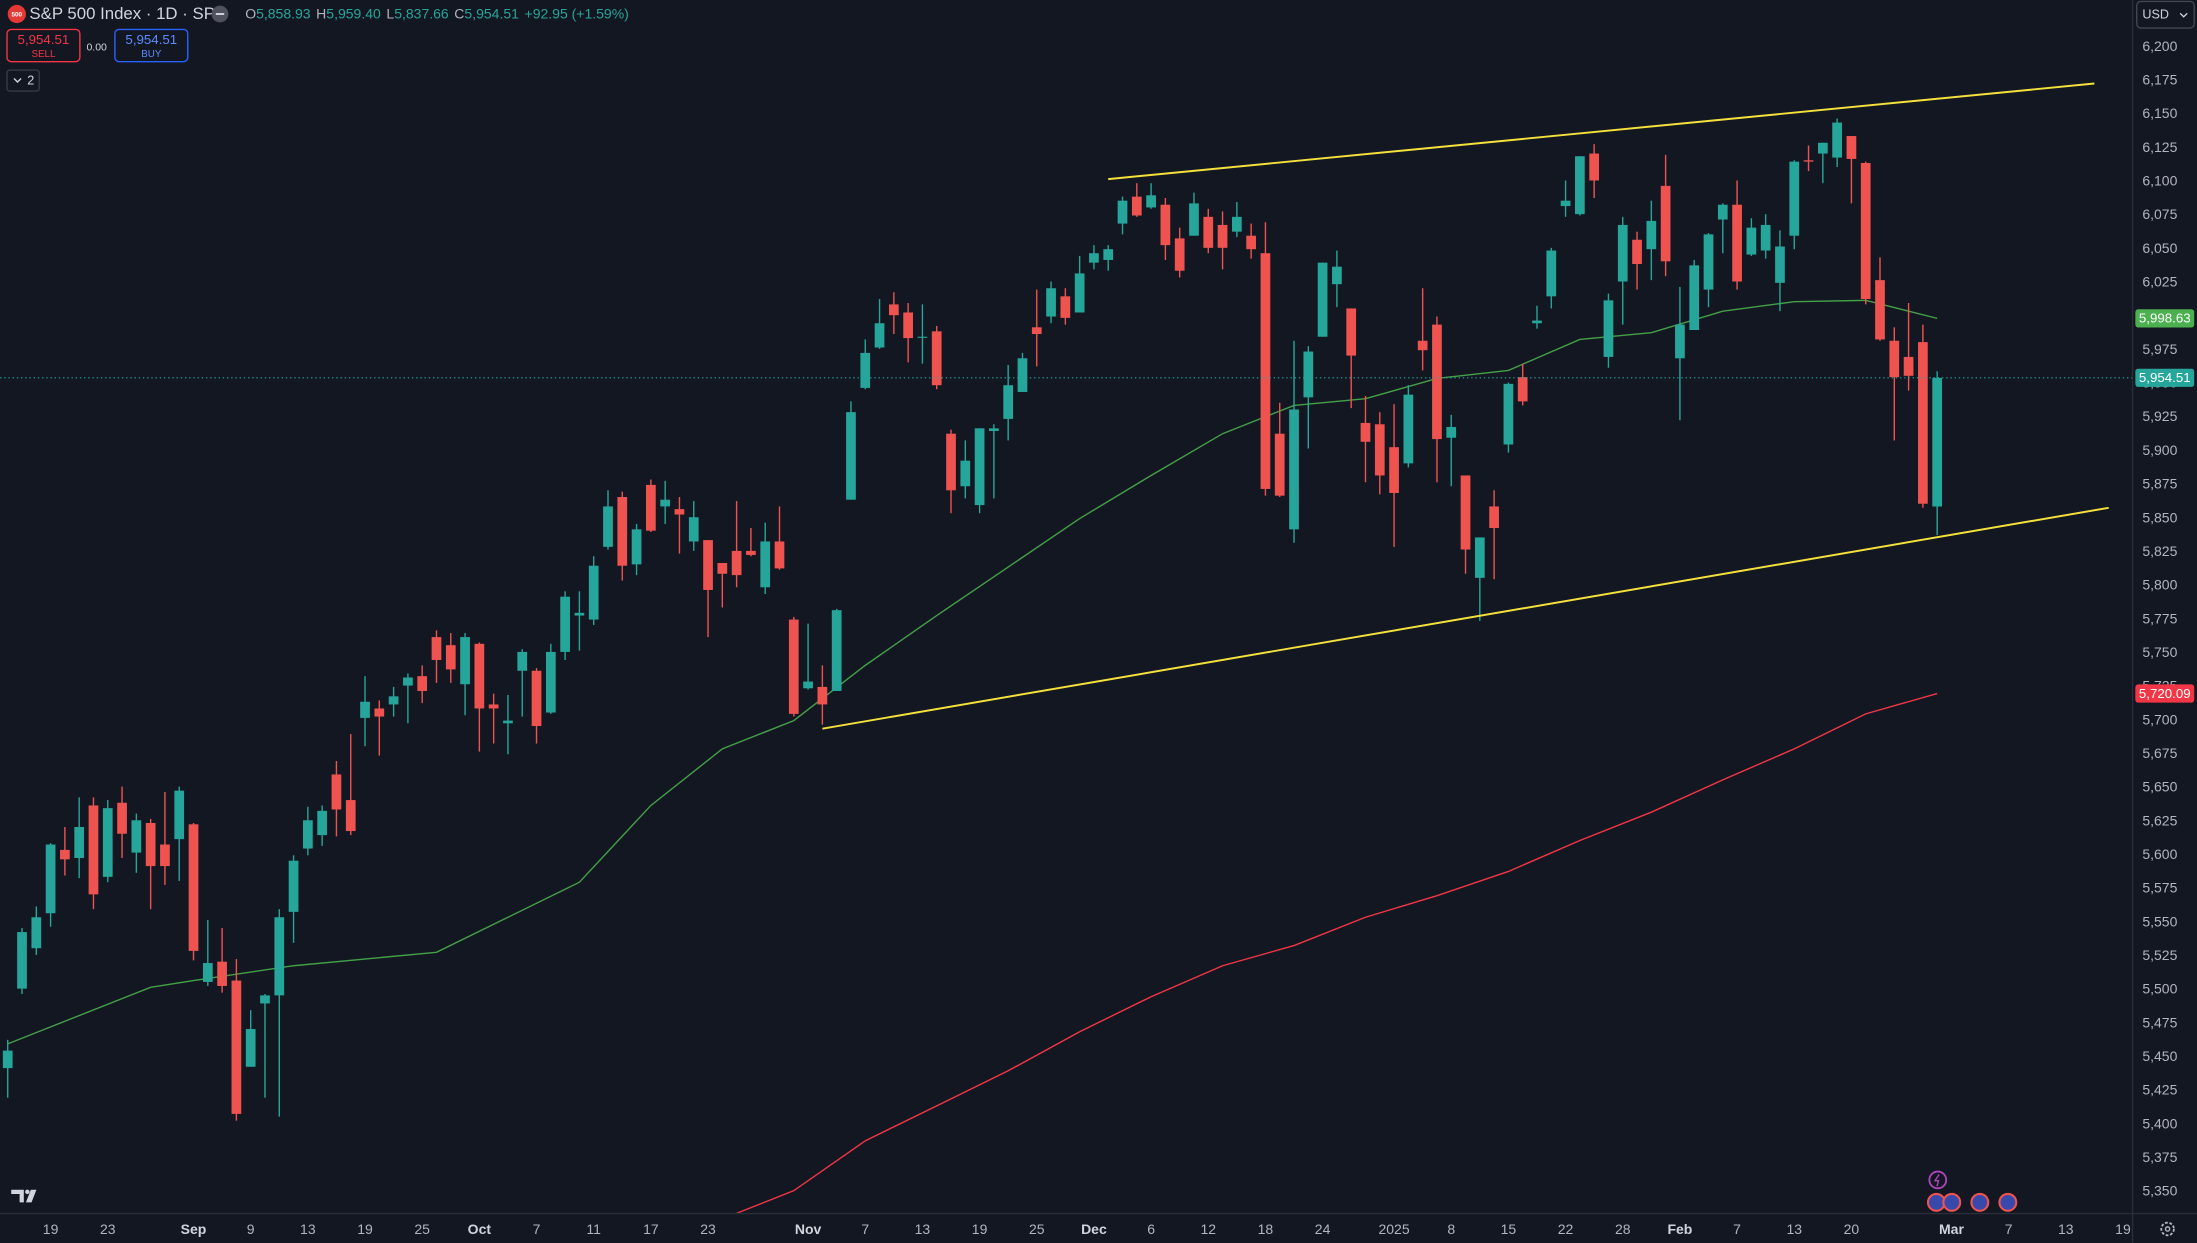 The width and height of the screenshot is (2197, 1243). I want to click on price-label-box, so click(2165, 693).